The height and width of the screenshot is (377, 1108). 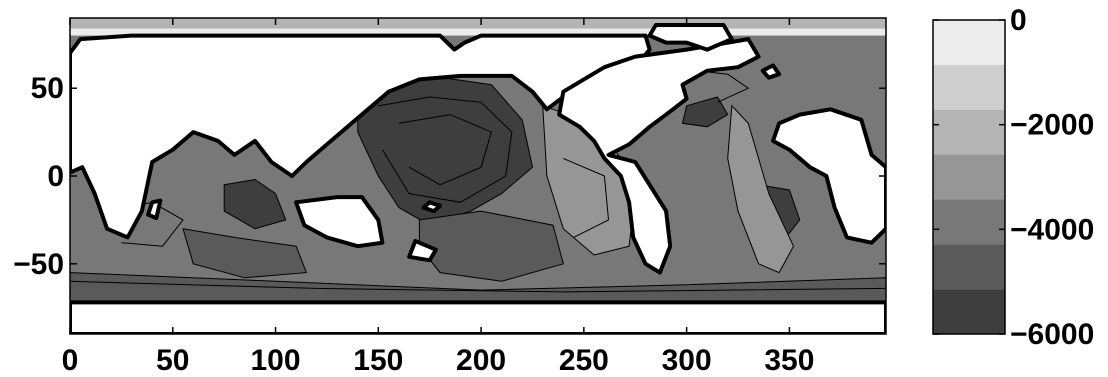 What do you see at coordinates (789, 360) in the screenshot?
I see `x-tick-label: 350` at bounding box center [789, 360].